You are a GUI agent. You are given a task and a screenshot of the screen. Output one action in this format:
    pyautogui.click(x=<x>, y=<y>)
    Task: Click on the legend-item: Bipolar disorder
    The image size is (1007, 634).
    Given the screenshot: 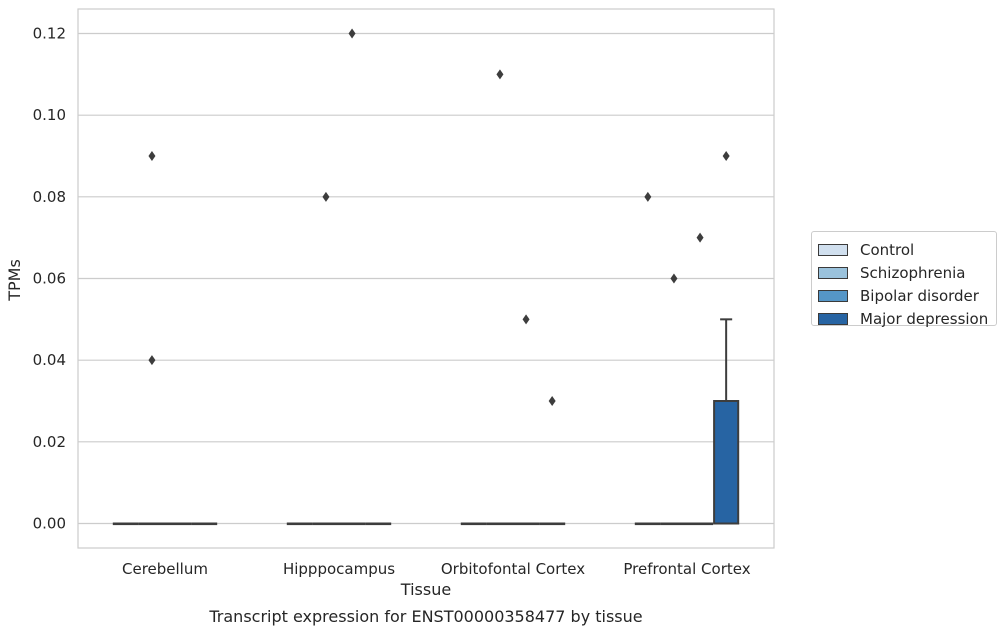 What is the action you would take?
    pyautogui.click(x=907, y=295)
    